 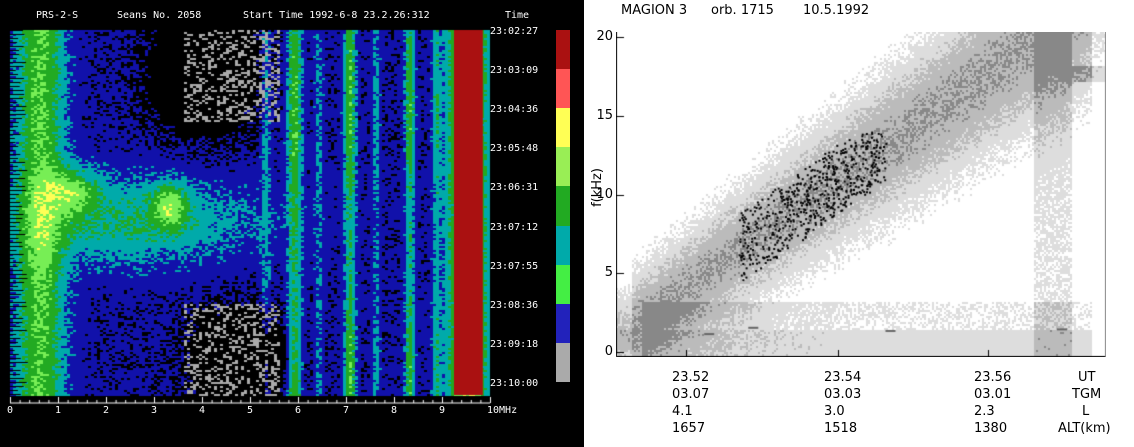 I want to click on orbit-label: orb. 1715, so click(x=742, y=10).